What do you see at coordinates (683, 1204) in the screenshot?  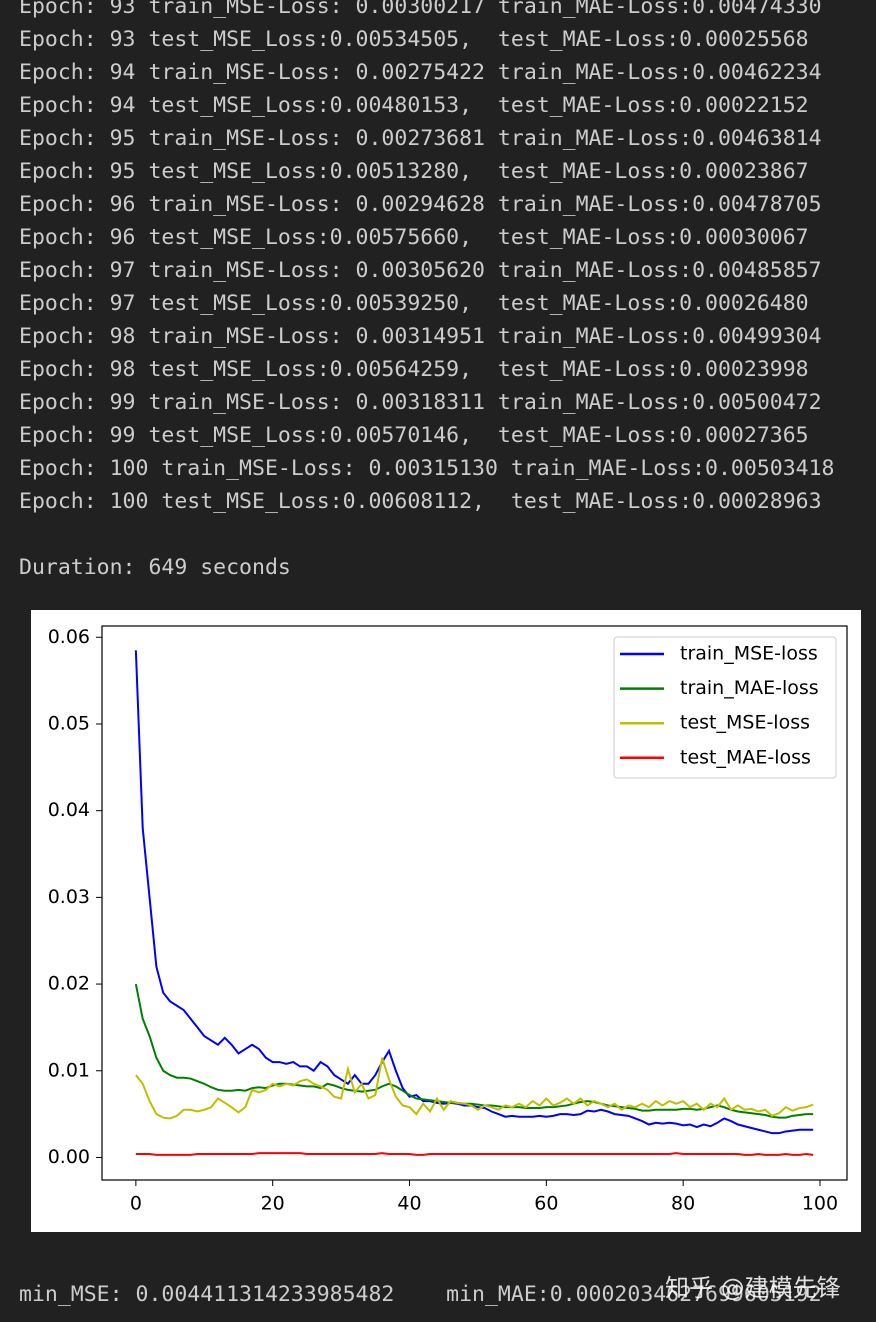 I see `x-tick-label: 80` at bounding box center [683, 1204].